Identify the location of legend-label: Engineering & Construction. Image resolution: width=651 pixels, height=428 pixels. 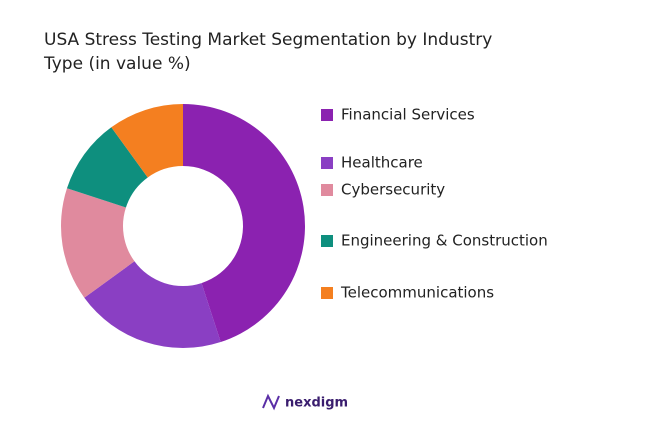
(444, 241).